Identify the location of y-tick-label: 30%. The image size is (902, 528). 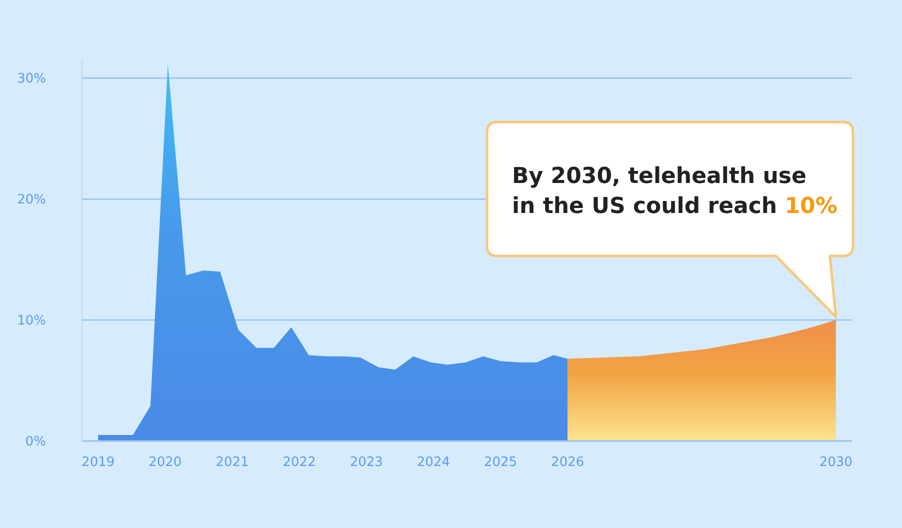
(31, 79).